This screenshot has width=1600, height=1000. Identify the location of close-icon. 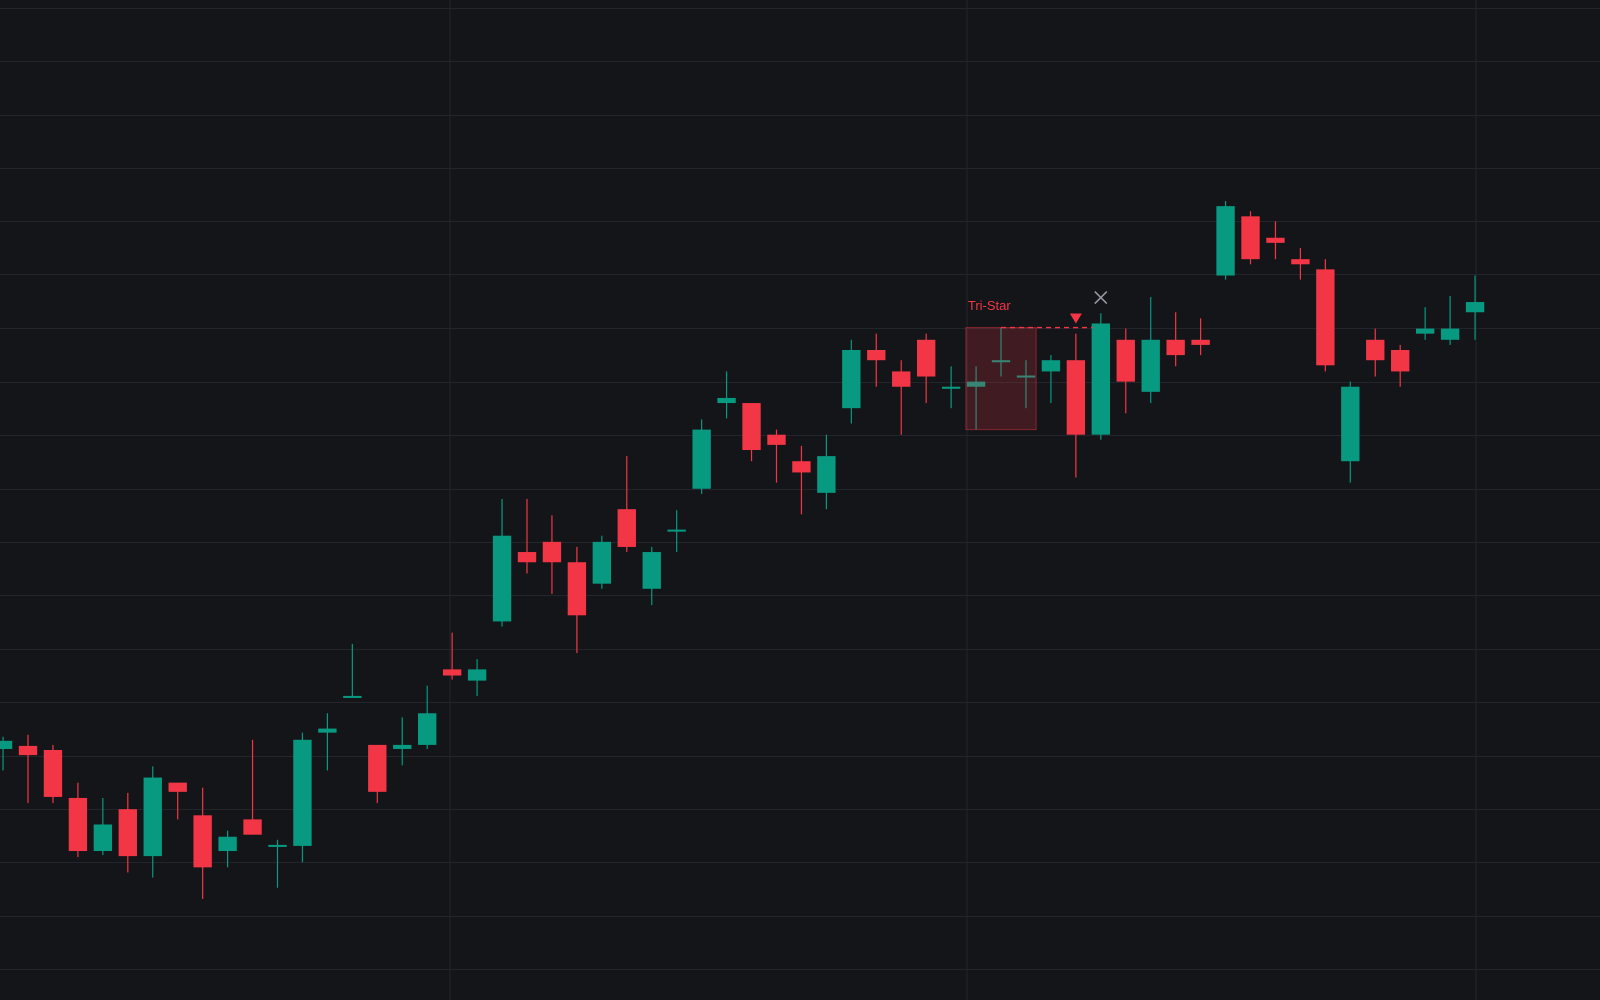
(1101, 297).